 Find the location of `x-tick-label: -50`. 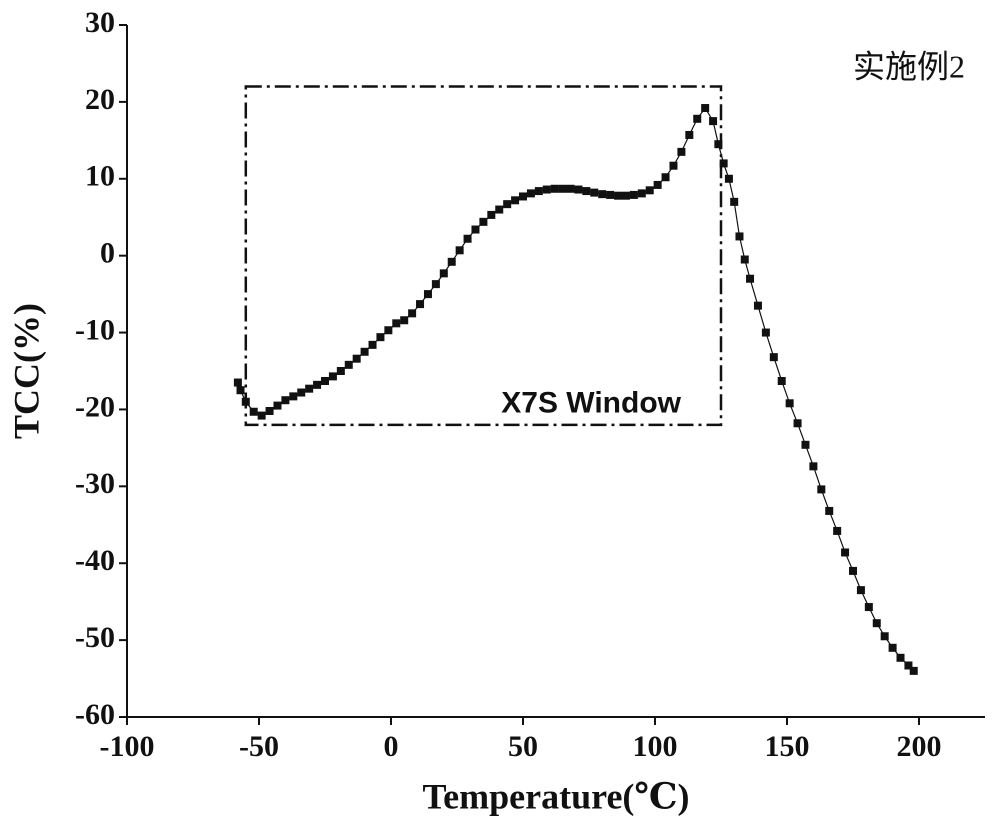

x-tick-label: -50 is located at coordinates (259, 746).